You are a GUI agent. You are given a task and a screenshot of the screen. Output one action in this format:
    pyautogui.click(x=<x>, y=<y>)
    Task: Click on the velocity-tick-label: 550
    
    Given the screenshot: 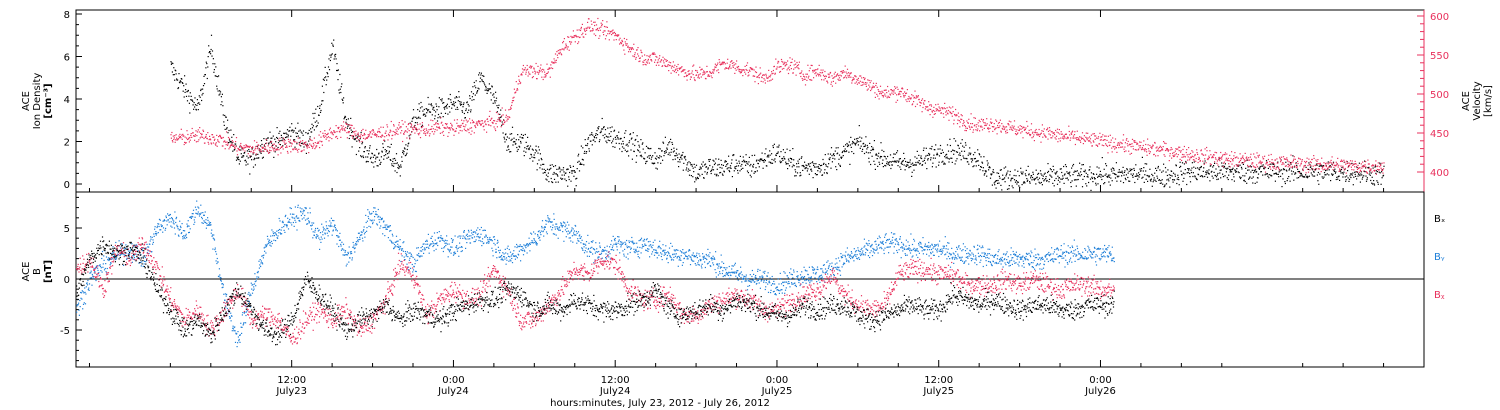 What is the action you would take?
    pyautogui.click(x=1439, y=56)
    